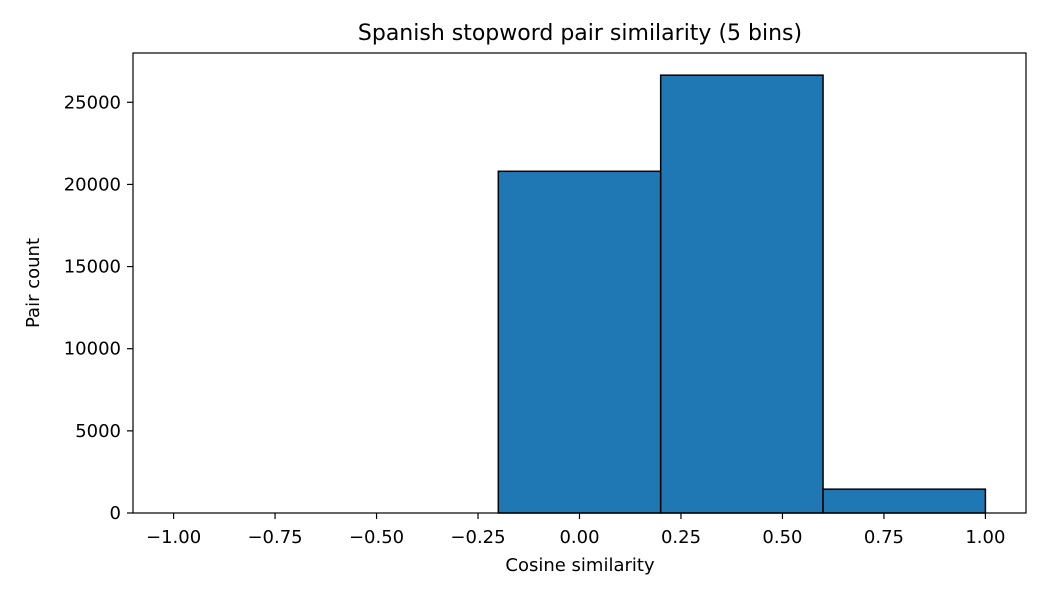 The width and height of the screenshot is (1050, 600). Describe the element at coordinates (33, 283) in the screenshot. I see `y-axis-label: Pair count` at that location.